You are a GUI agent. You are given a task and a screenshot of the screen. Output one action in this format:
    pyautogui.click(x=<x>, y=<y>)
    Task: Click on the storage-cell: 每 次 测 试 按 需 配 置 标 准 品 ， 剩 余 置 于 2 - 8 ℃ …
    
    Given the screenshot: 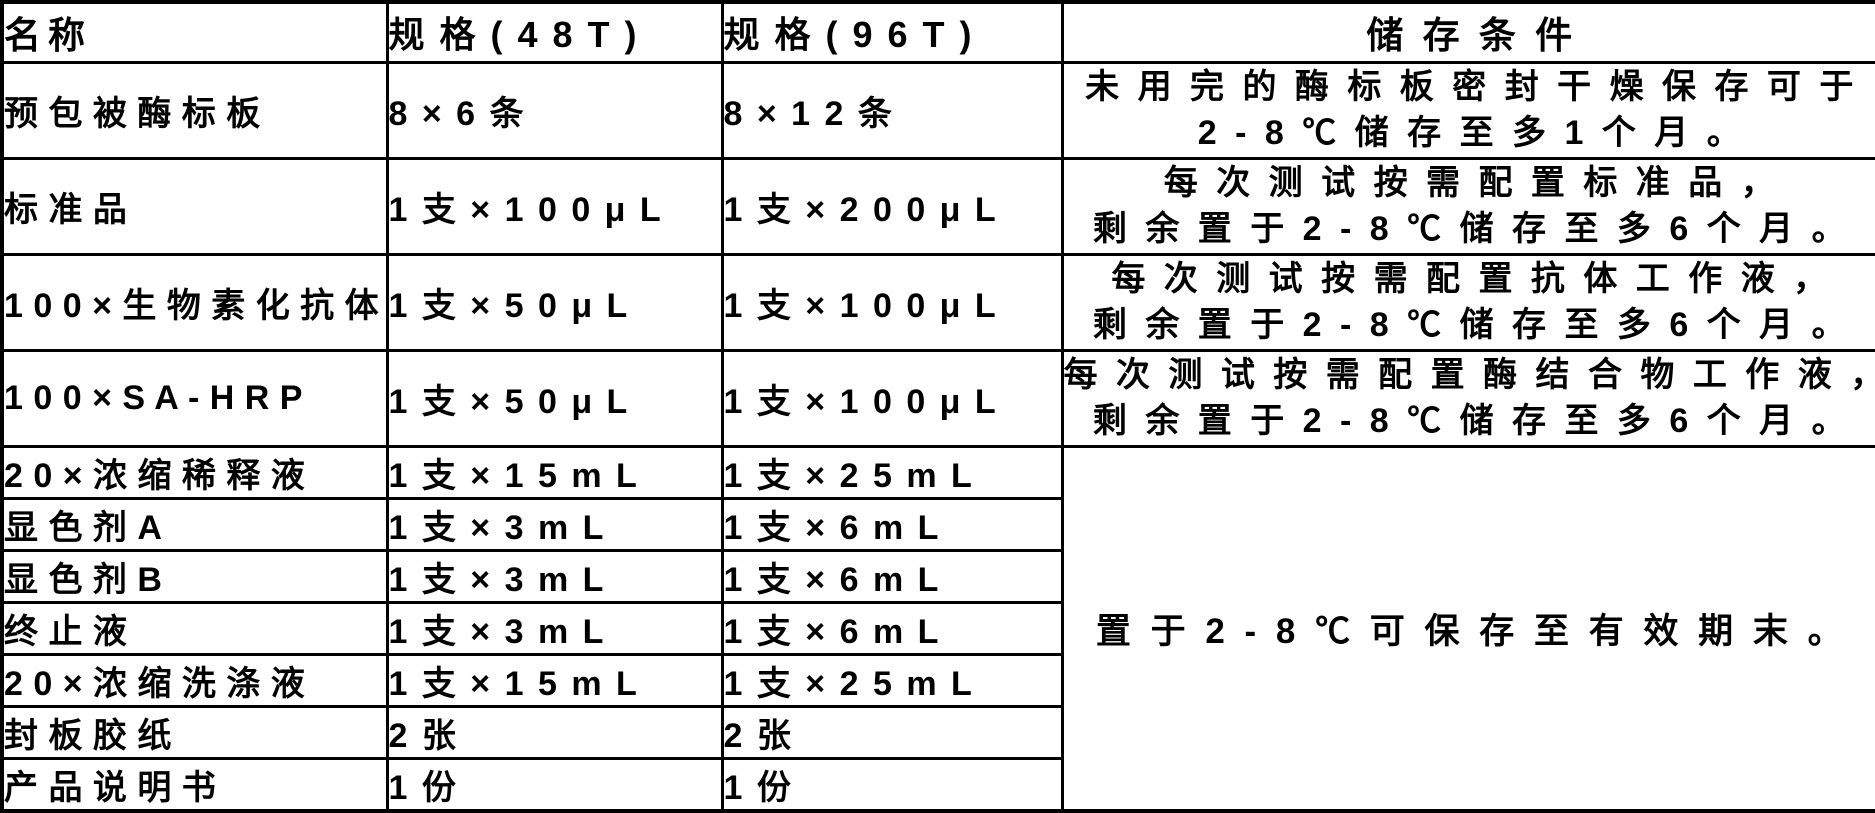 What is the action you would take?
    pyautogui.click(x=1468, y=206)
    